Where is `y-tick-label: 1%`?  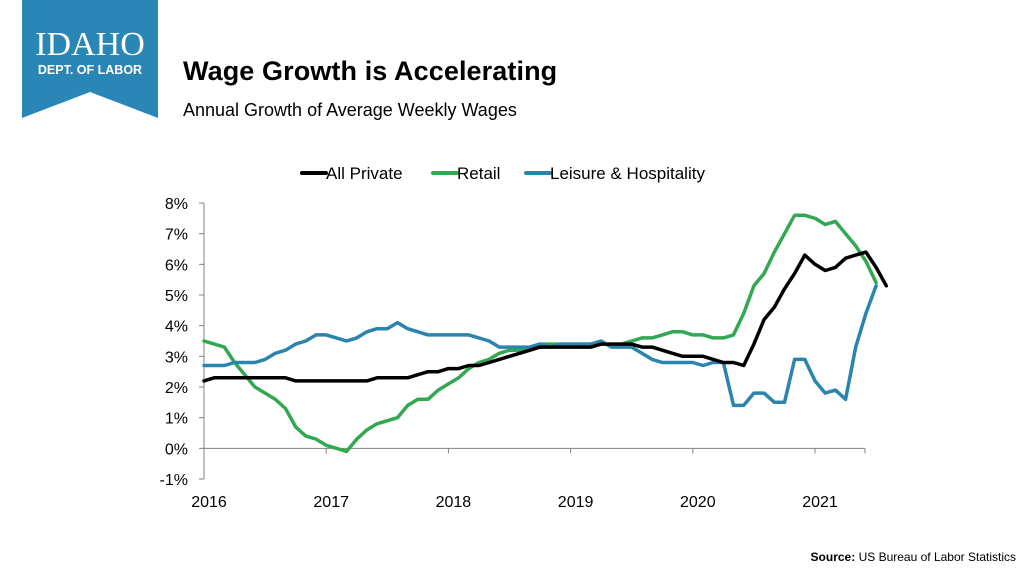 y-tick-label: 1% is located at coordinates (176, 419).